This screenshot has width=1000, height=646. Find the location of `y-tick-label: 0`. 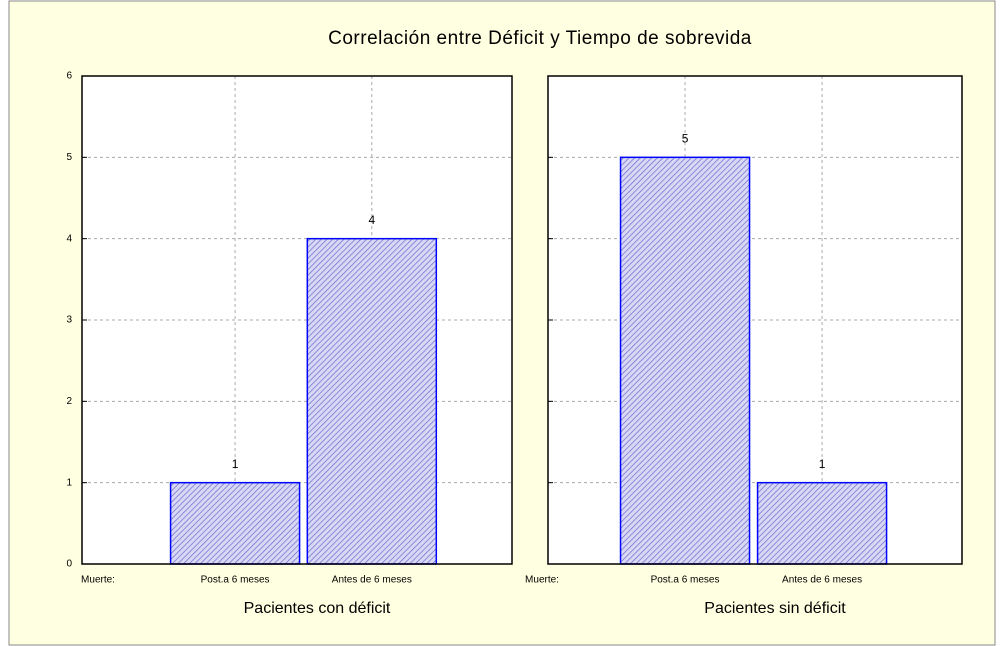

y-tick-label: 0 is located at coordinates (69, 564).